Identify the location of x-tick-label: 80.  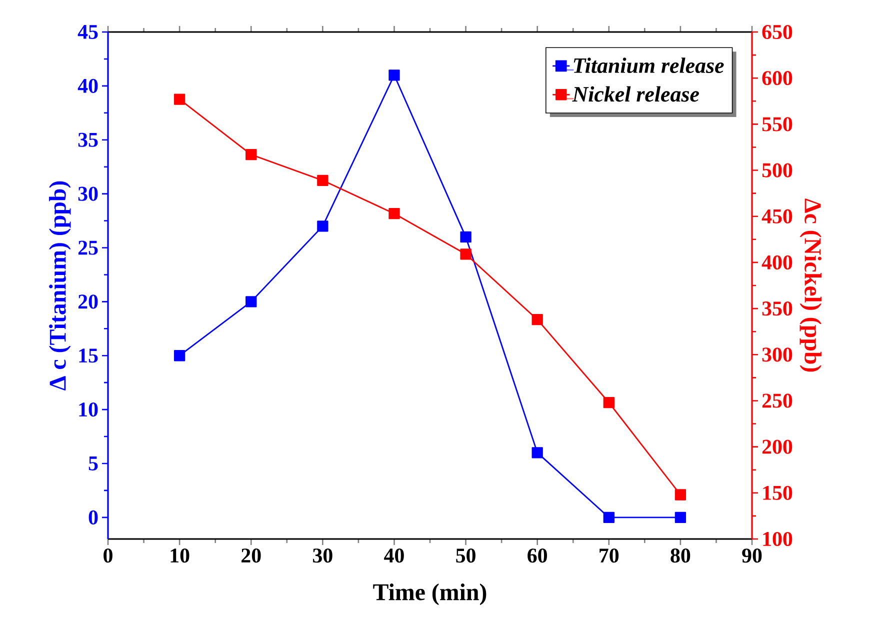
(680, 555).